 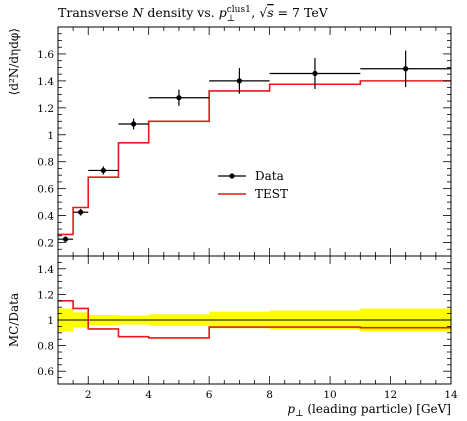 I want to click on main-y-tick-label-3: 0.8, so click(x=45, y=163).